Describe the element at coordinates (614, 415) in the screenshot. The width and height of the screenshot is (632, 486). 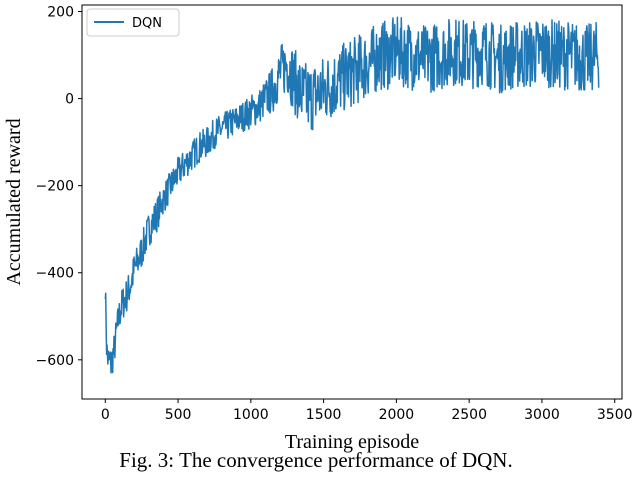
I see `x-tick-label: 3500` at that location.